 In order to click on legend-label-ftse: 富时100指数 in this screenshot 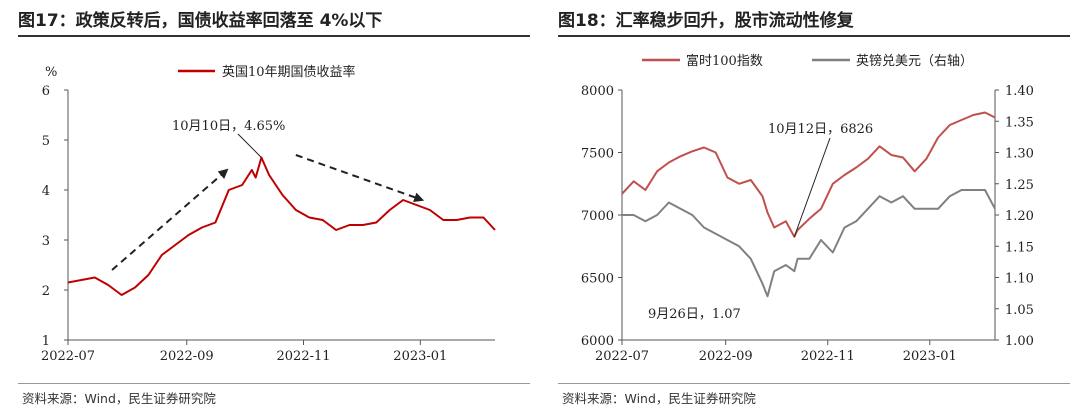, I will do `click(724, 61)`.